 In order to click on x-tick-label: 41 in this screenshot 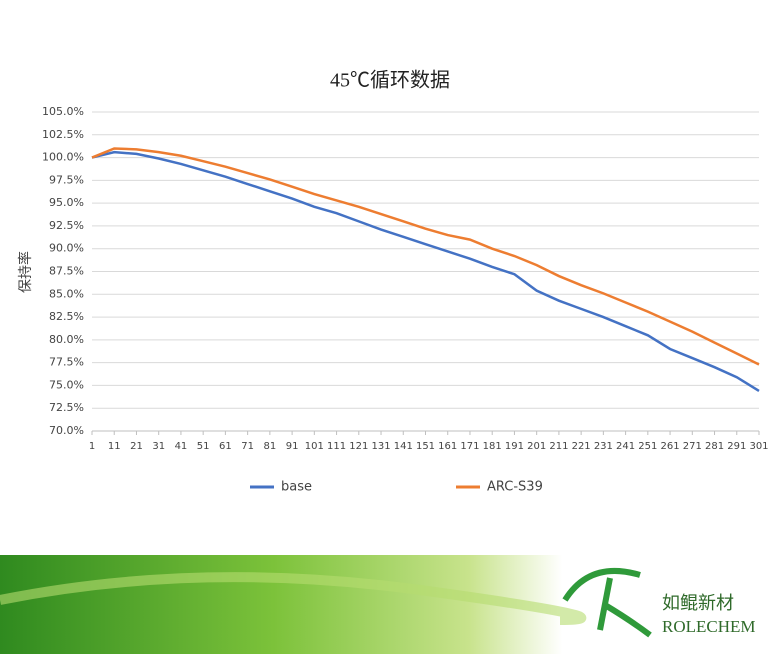, I will do `click(181, 446)`.